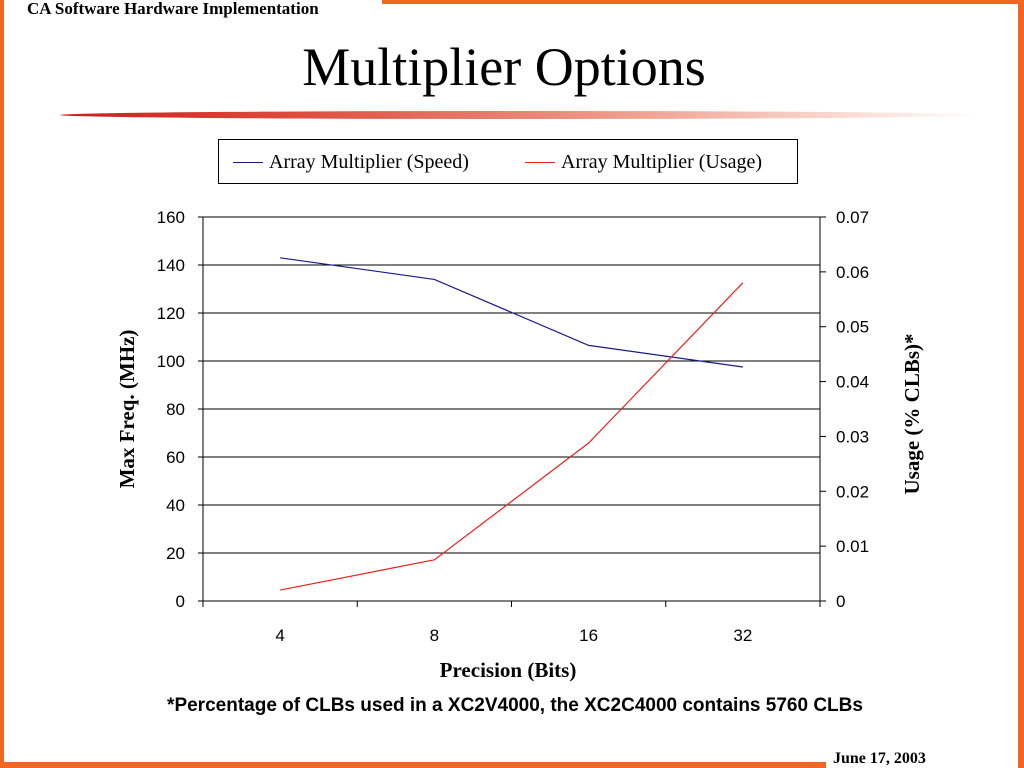 The width and height of the screenshot is (1024, 768). Describe the element at coordinates (171, 361) in the screenshot. I see `y-tick-label: 100` at that location.